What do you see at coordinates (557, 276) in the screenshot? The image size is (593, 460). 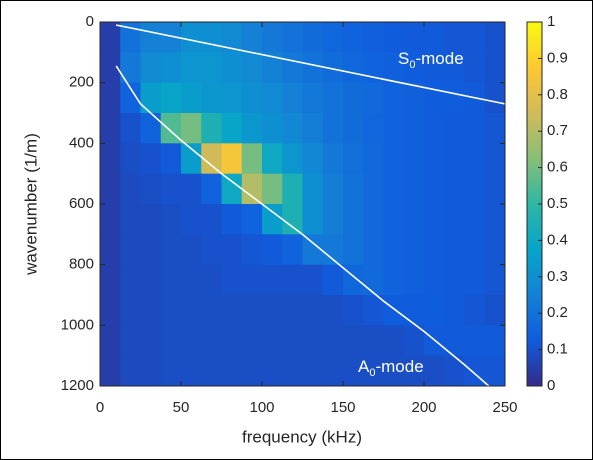 I see `colorbar-tick-label: 0.3` at bounding box center [557, 276].